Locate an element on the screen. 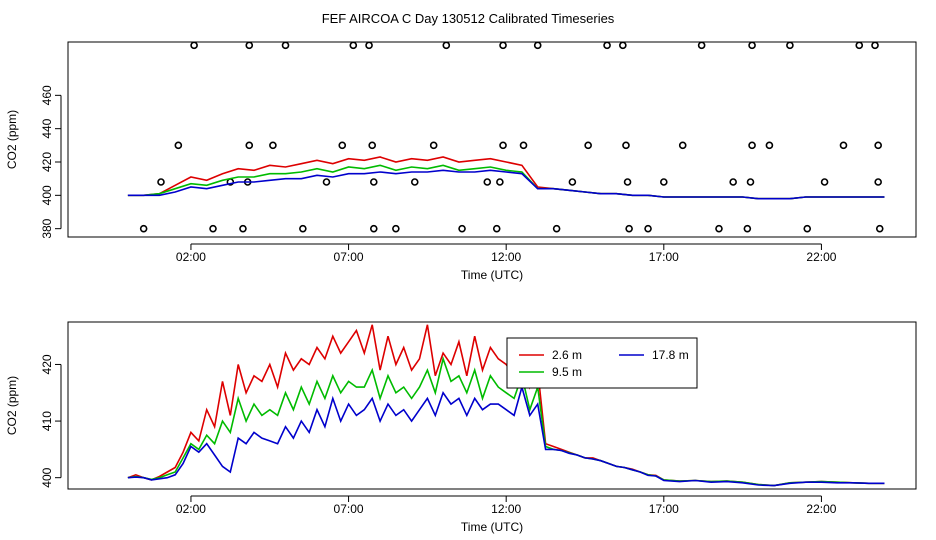 The height and width of the screenshot is (540, 936). legend-label: 9.5 m is located at coordinates (567, 372).